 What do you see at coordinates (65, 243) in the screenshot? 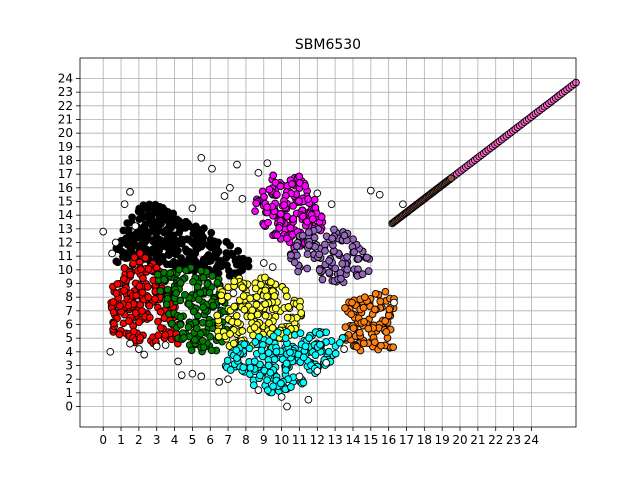
I see `y-tick-label: 12` at bounding box center [65, 243].